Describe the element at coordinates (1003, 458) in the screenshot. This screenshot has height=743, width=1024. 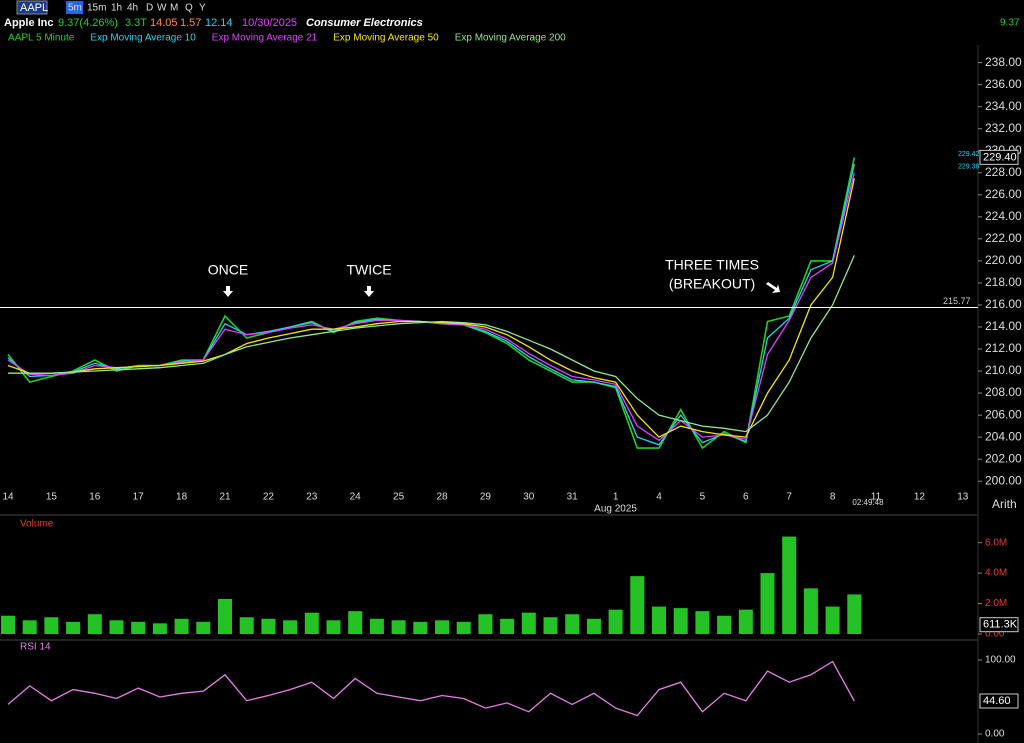
I see `y-tick-label: 202.00` at that location.